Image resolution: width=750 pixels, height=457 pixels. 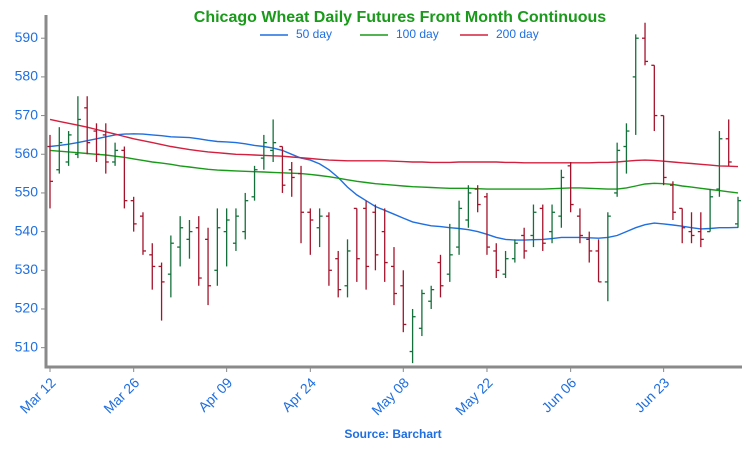 What do you see at coordinates (558, 394) in the screenshot?
I see `x-tick-label: Jun 06` at bounding box center [558, 394].